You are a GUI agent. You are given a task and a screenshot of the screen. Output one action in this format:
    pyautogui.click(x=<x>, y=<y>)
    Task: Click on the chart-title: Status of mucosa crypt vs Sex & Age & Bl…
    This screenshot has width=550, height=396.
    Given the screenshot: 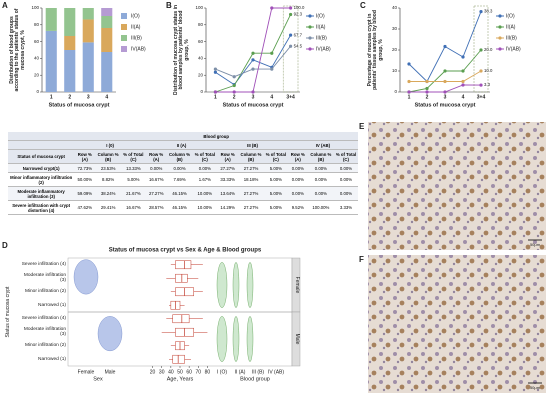 What is the action you would take?
    pyautogui.click(x=185, y=251)
    